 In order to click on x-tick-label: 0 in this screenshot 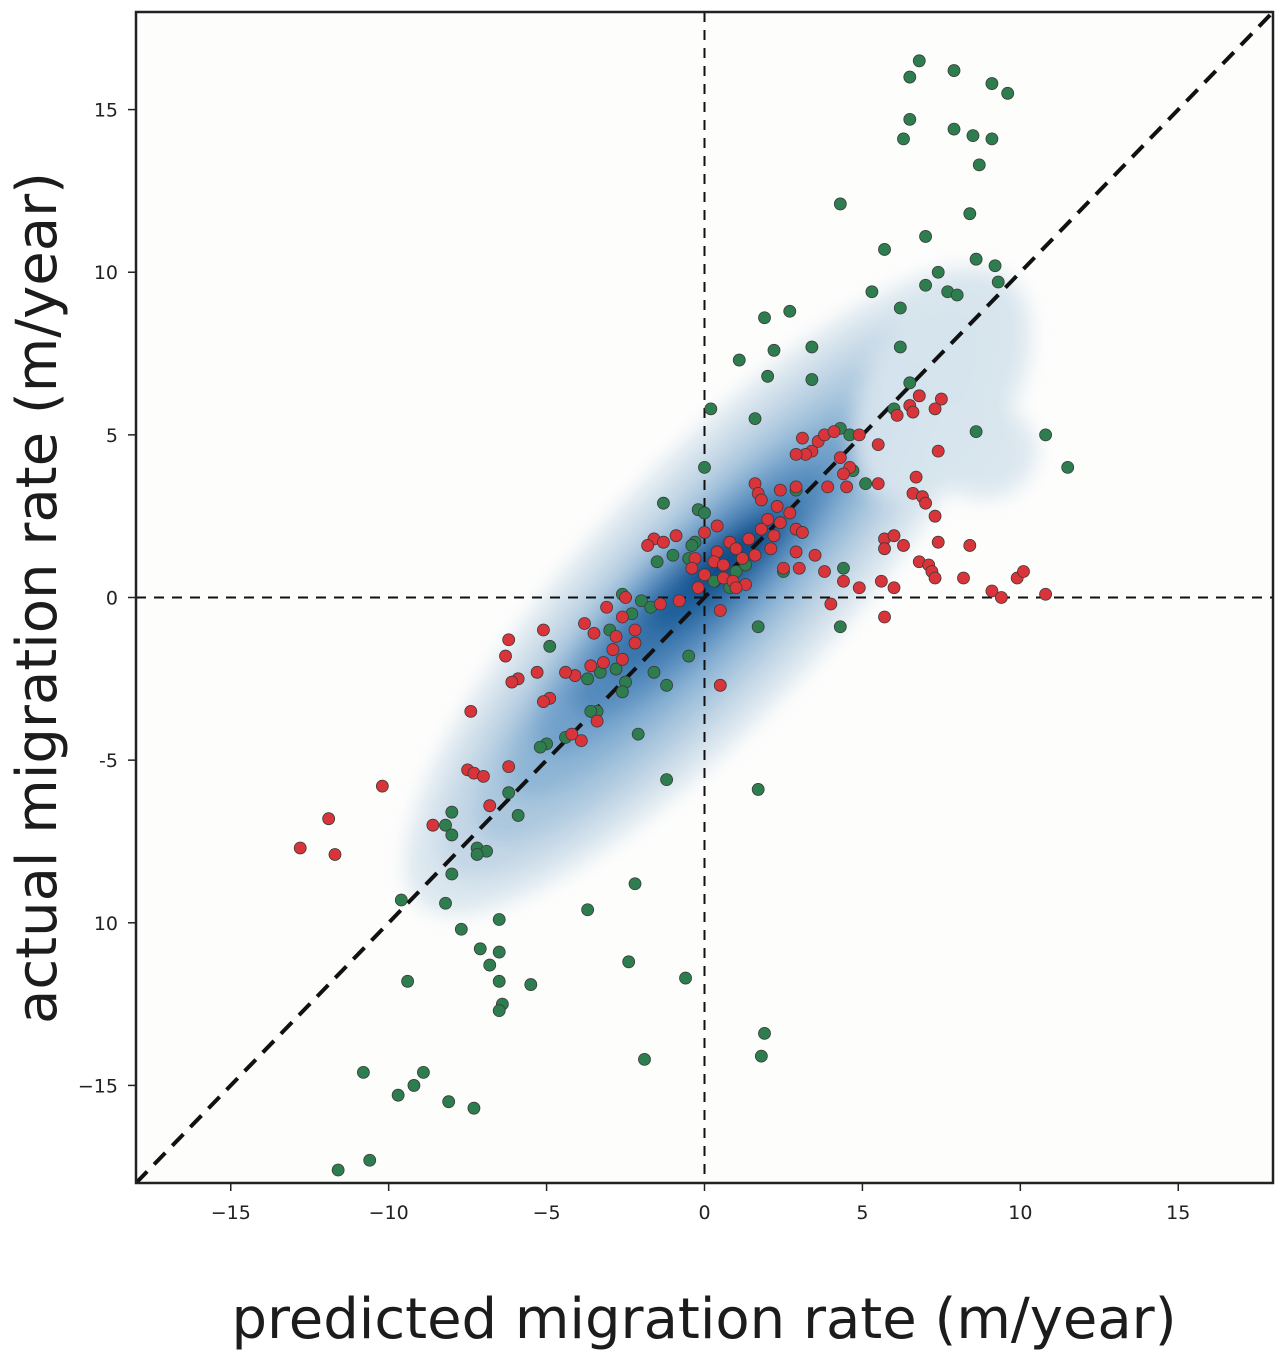, I will do `click(704, 1213)`.